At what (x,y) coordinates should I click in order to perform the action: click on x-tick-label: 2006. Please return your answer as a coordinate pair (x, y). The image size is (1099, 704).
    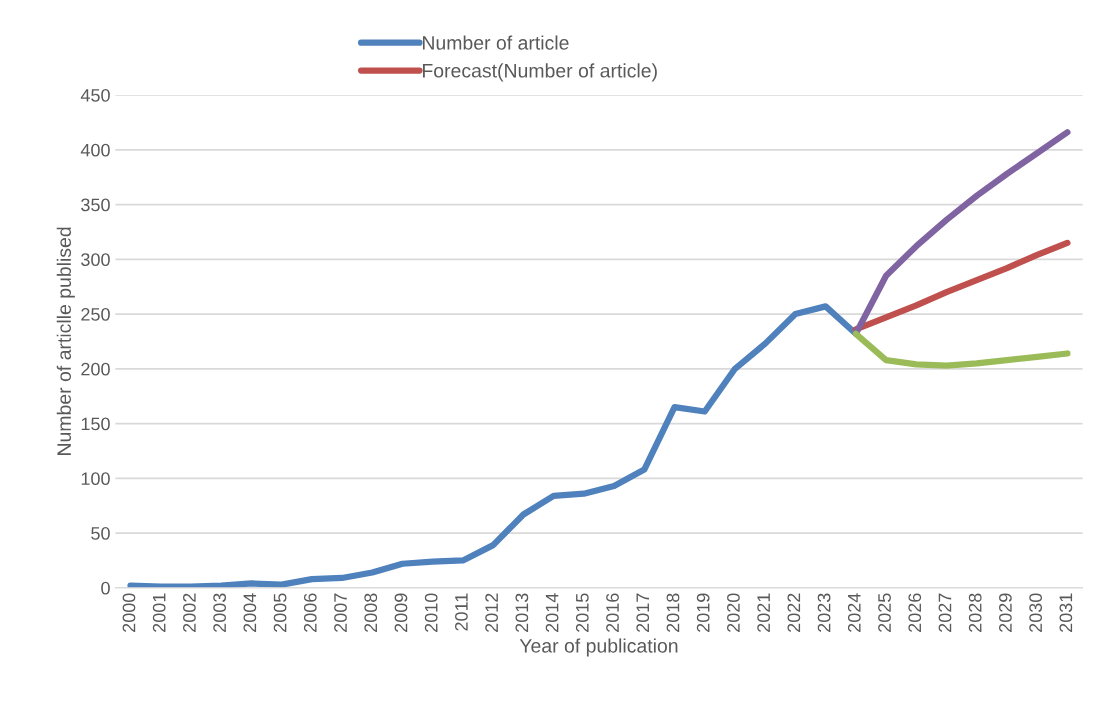
    Looking at the image, I should click on (310, 612).